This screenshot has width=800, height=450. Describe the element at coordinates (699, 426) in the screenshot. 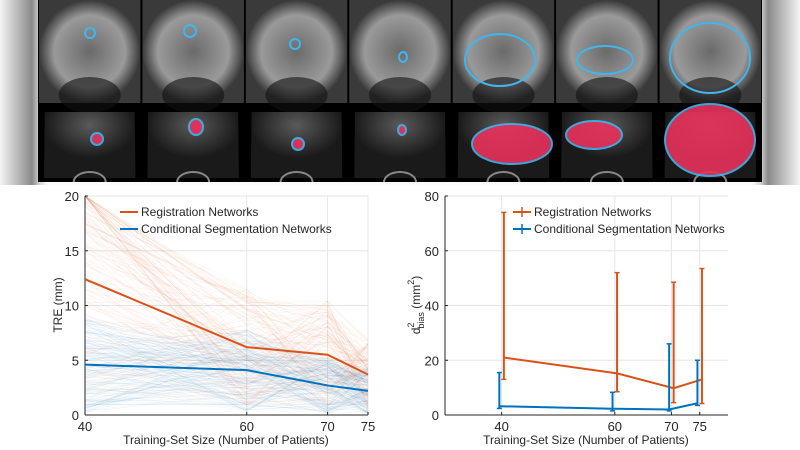

I see `x-tick-label: 75` at that location.